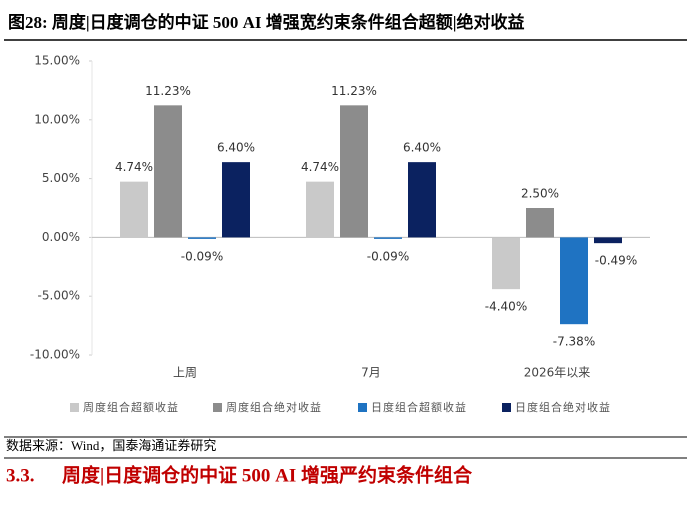 This screenshot has height=505, width=691. Describe the element at coordinates (59, 296) in the screenshot. I see `y-tick-label: -5.00%` at that location.